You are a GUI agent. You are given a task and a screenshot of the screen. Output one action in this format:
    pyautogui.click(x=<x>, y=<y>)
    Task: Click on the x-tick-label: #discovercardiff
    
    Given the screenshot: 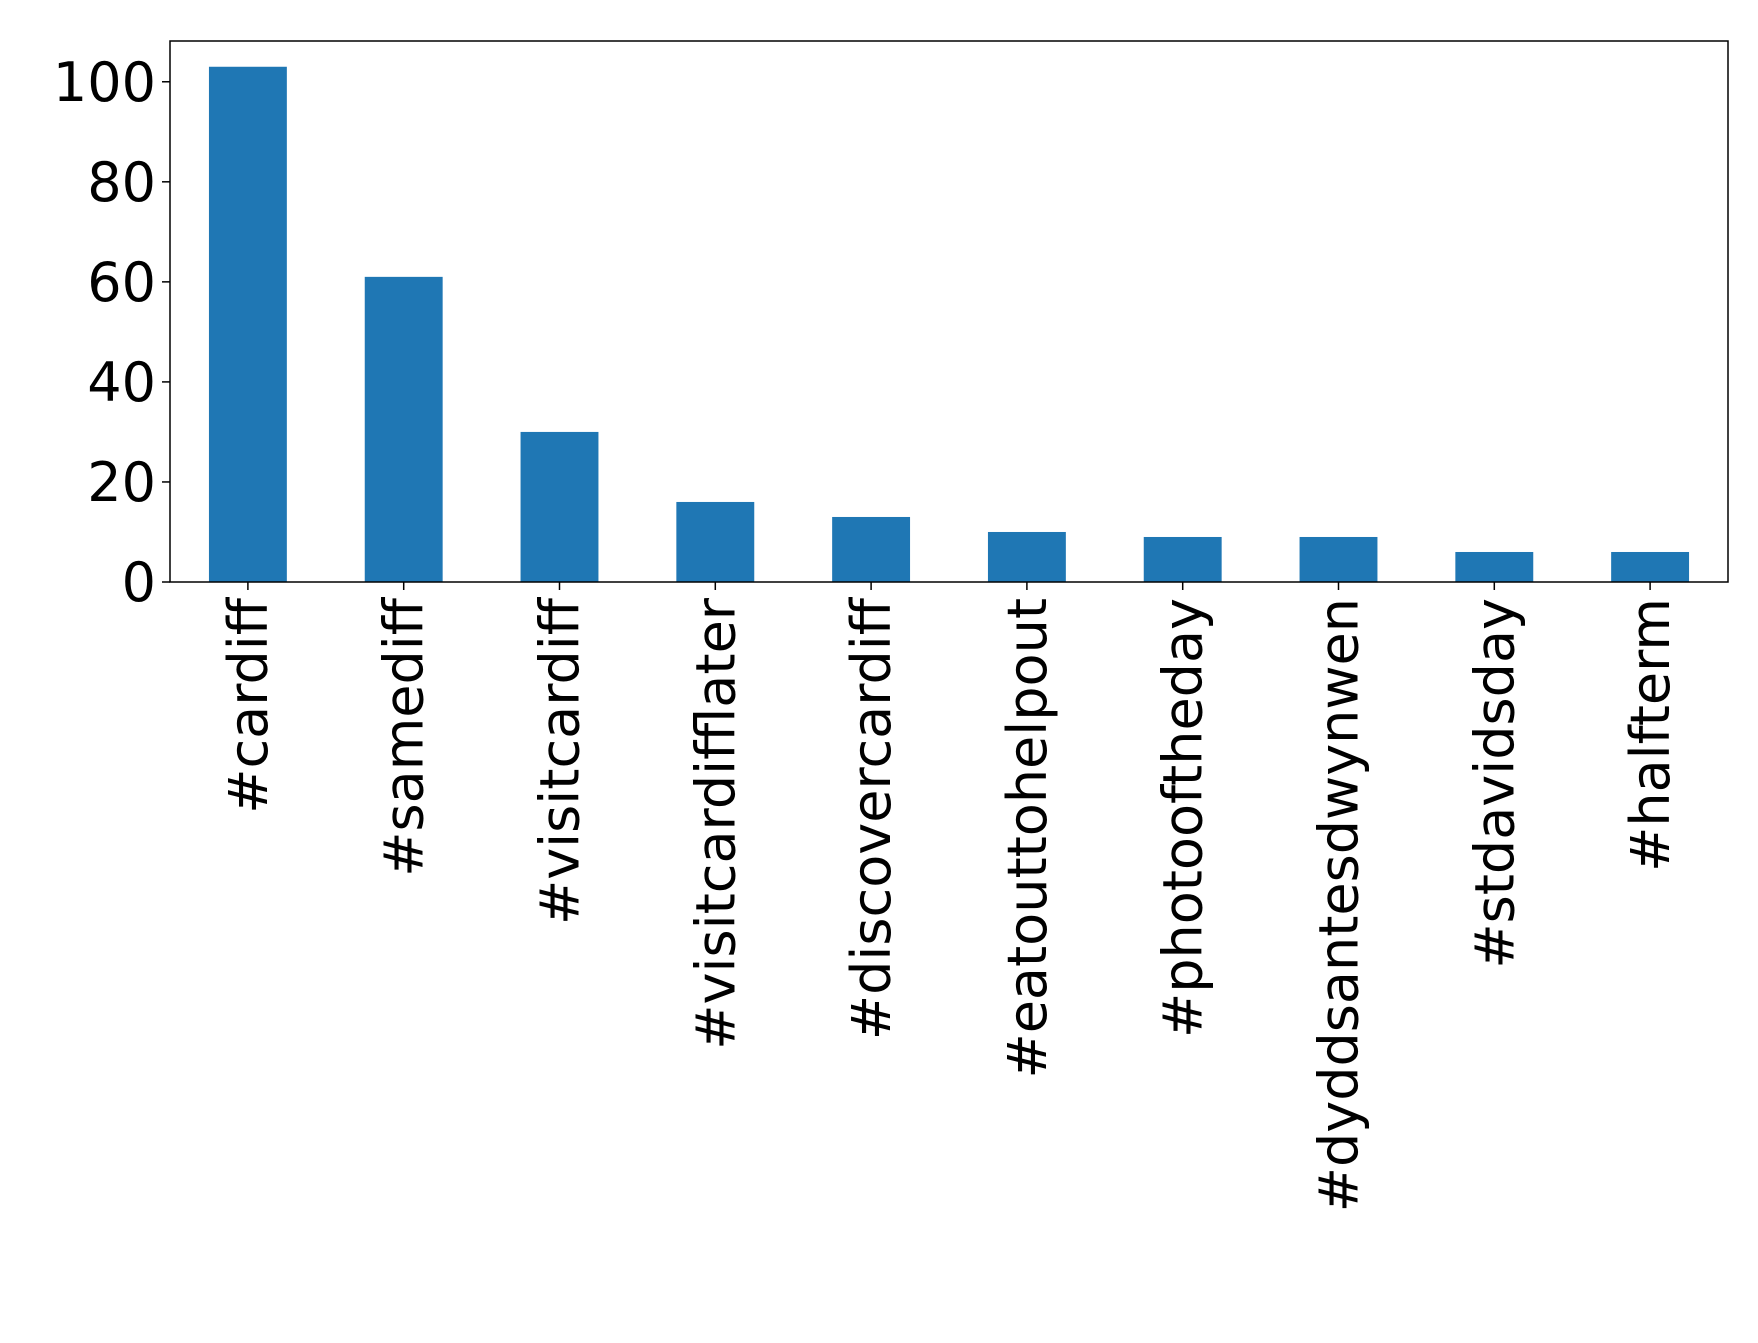 What is the action you would take?
    pyautogui.click(x=871, y=818)
    